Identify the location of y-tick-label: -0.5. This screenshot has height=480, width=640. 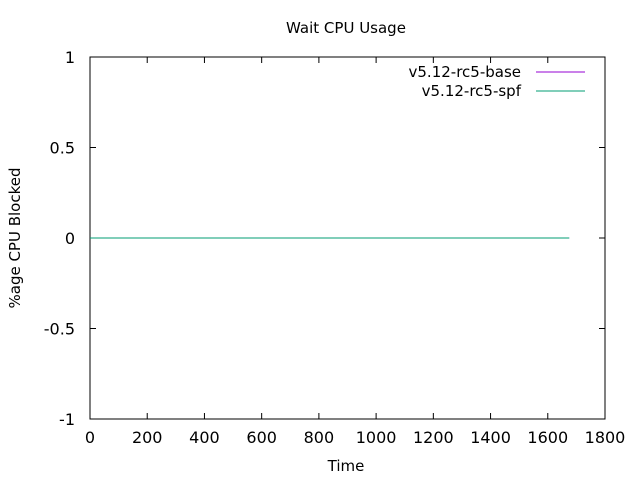
(59, 329).